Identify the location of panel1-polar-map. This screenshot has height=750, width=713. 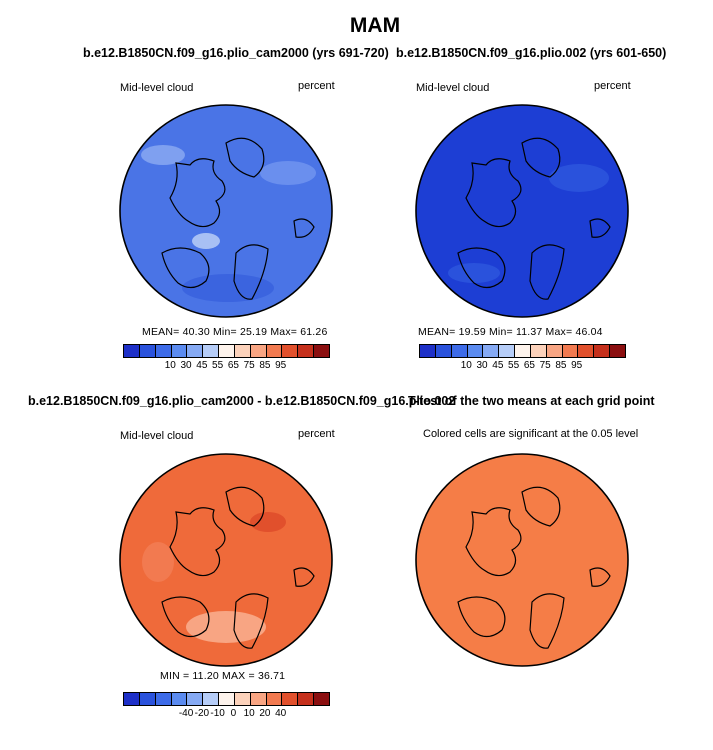
(226, 211).